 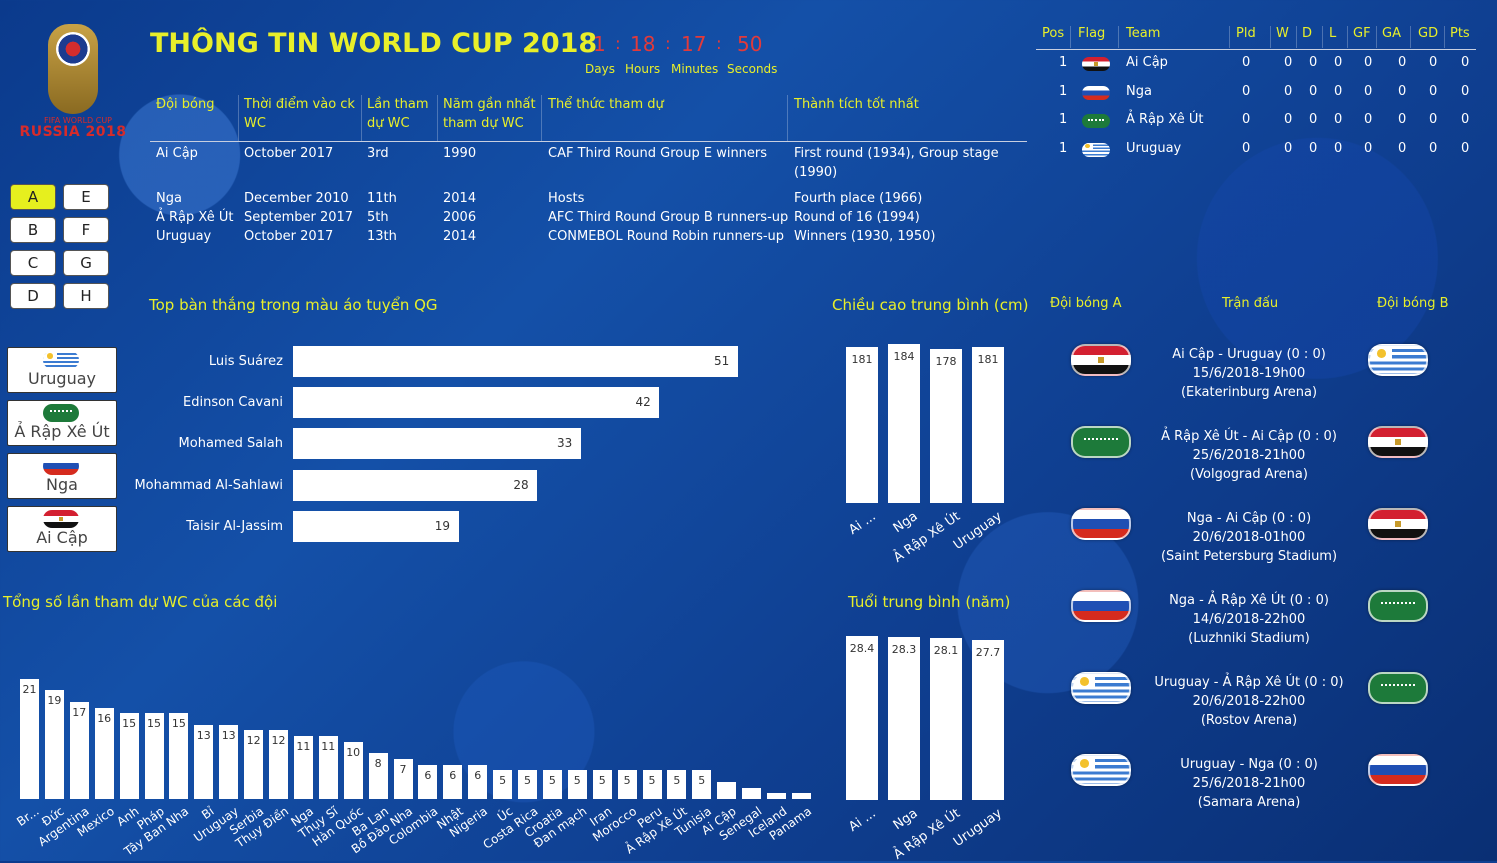 I want to click on team-card: Nga, so click(x=62, y=476).